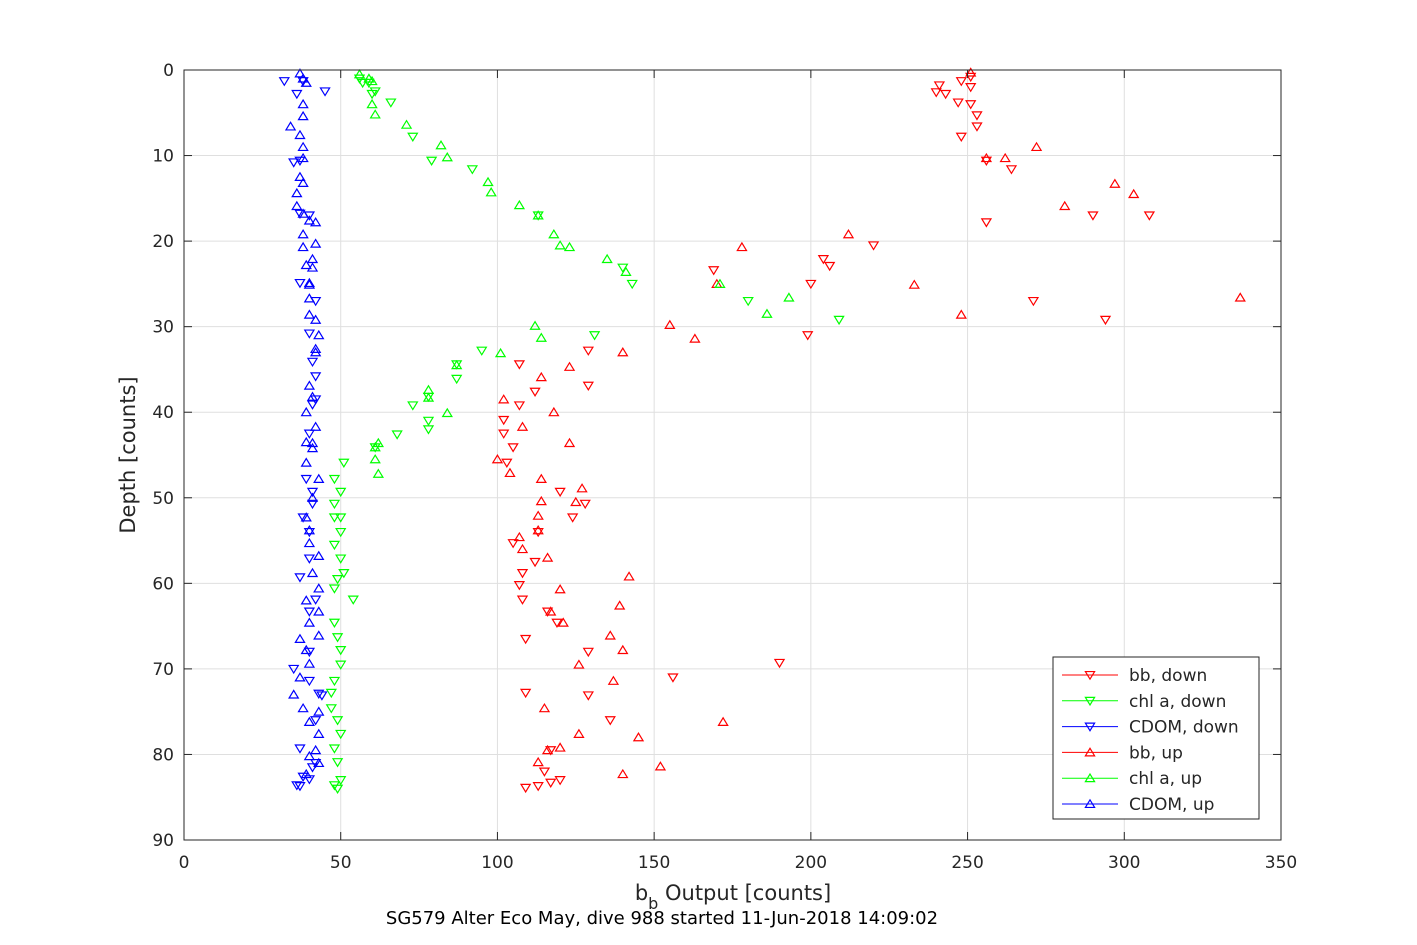  What do you see at coordinates (654, 863) in the screenshot?
I see `x-tick-label: 150` at bounding box center [654, 863].